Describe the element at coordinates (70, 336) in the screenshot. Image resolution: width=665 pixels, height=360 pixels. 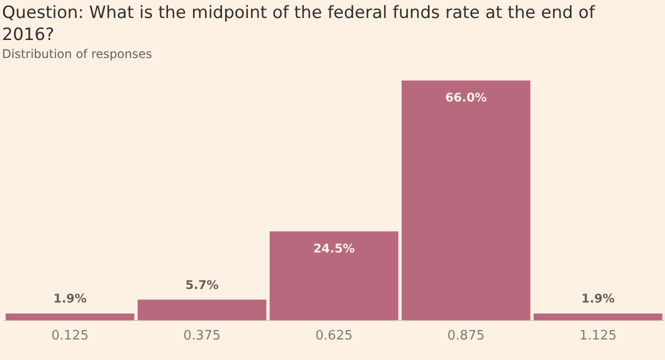
I see `x-tick-label: 0.125` at that location.